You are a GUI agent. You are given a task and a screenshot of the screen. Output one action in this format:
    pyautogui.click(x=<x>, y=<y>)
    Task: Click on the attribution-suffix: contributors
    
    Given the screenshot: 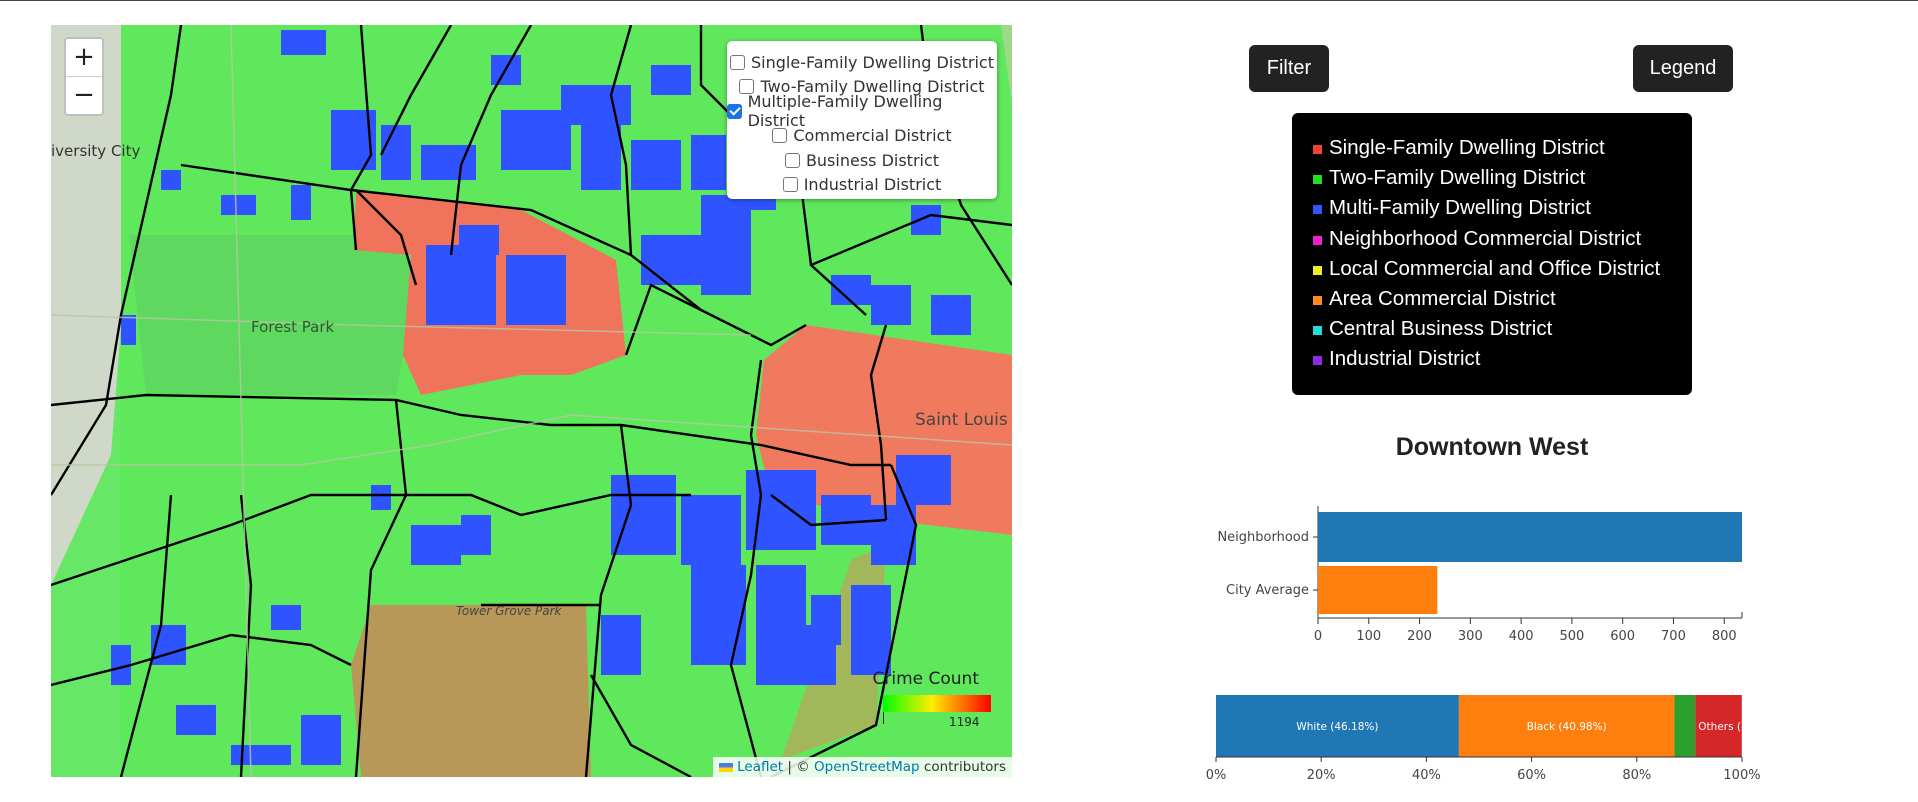 What is the action you would take?
    pyautogui.click(x=962, y=767)
    